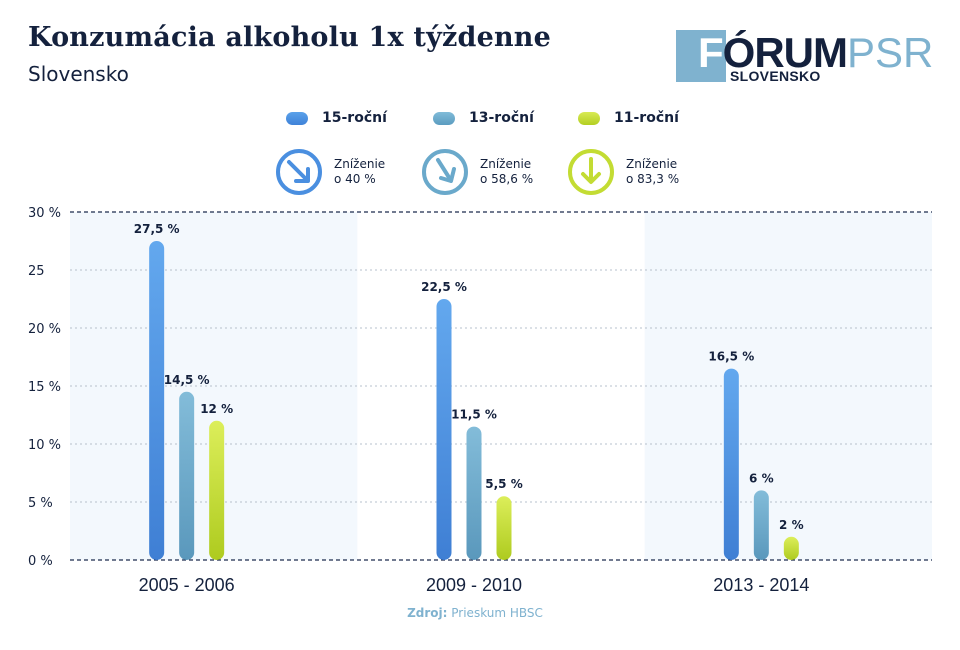 Image resolution: width=960 pixels, height=650 pixels. What do you see at coordinates (646, 118) in the screenshot?
I see `legend-label: 11-roční` at bounding box center [646, 118].